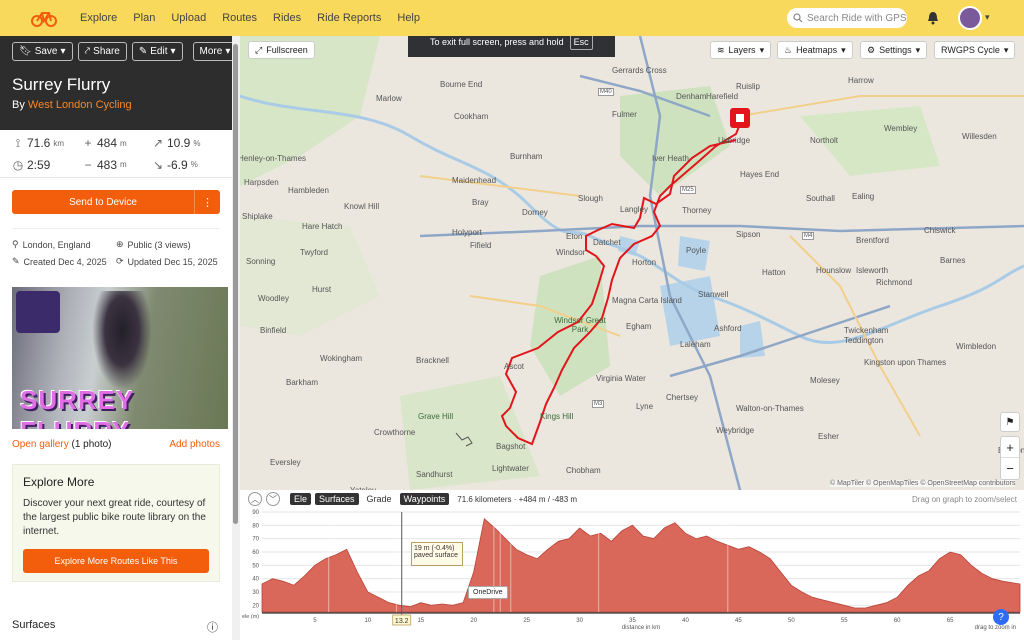 This screenshot has width=1024, height=640. I want to click on search-placeholder: Search Ride with GPS, so click(857, 18).